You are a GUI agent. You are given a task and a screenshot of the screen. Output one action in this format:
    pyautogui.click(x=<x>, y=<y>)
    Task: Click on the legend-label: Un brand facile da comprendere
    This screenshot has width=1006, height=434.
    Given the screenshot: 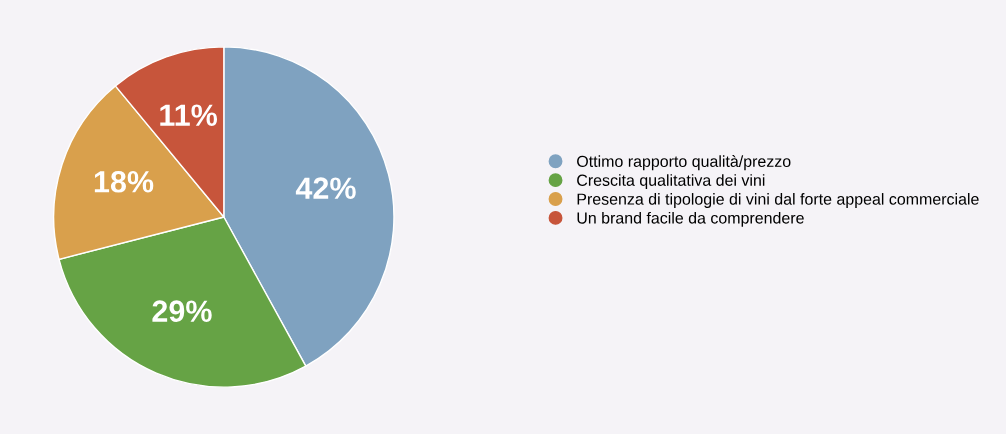 What is the action you would take?
    pyautogui.click(x=690, y=219)
    